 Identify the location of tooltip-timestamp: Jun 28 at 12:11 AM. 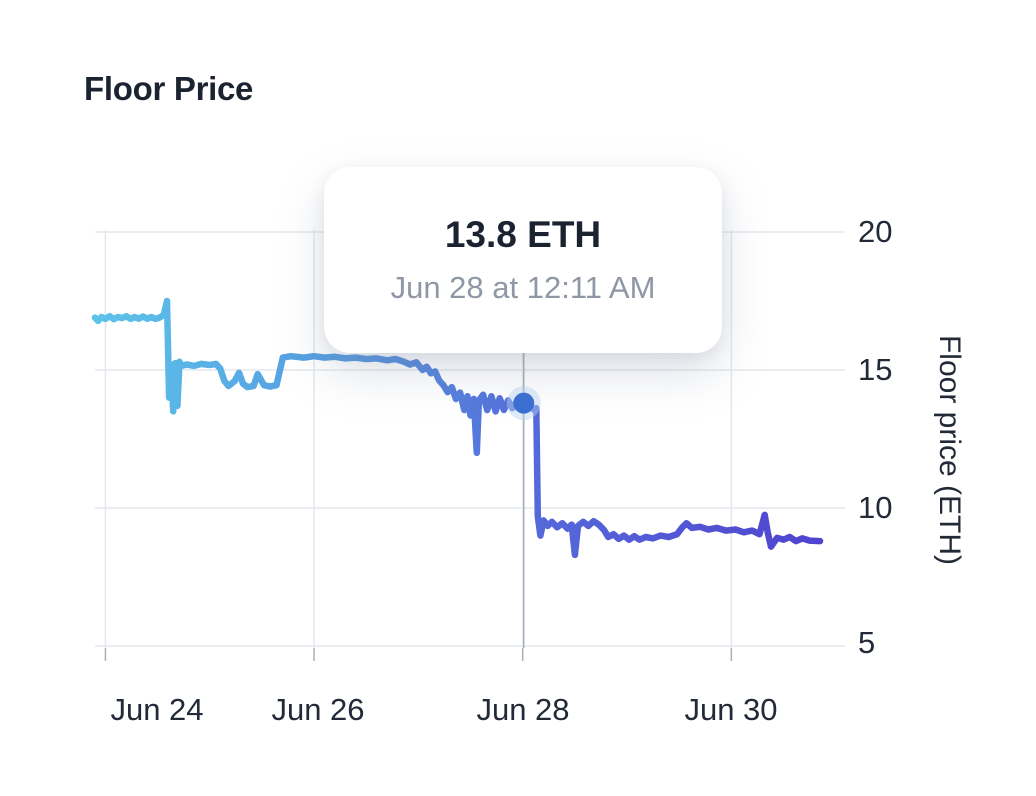
(523, 287).